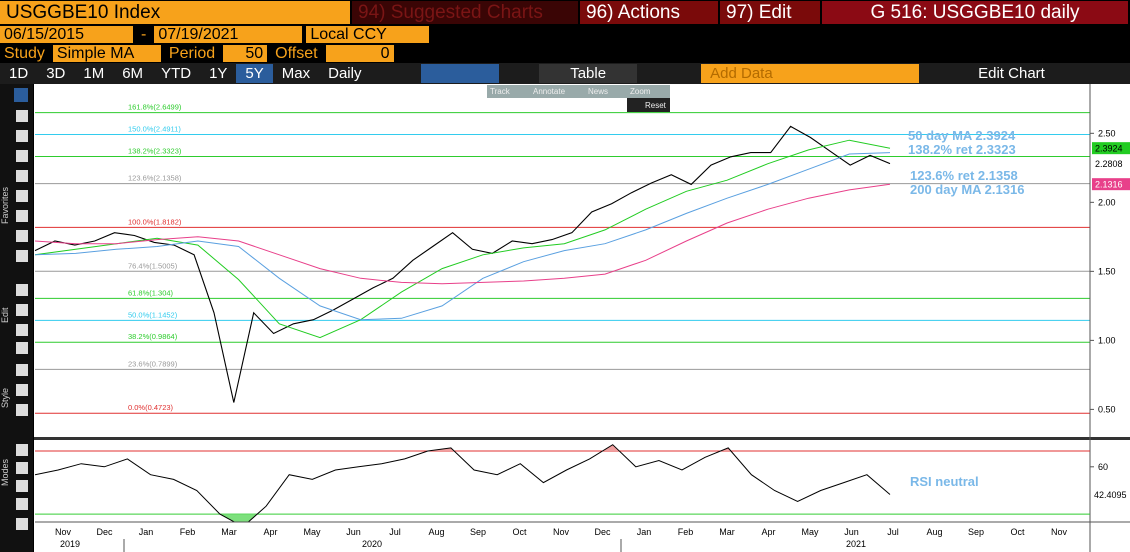  I want to click on fib-label: 150.0%(2.4911), so click(154, 129).